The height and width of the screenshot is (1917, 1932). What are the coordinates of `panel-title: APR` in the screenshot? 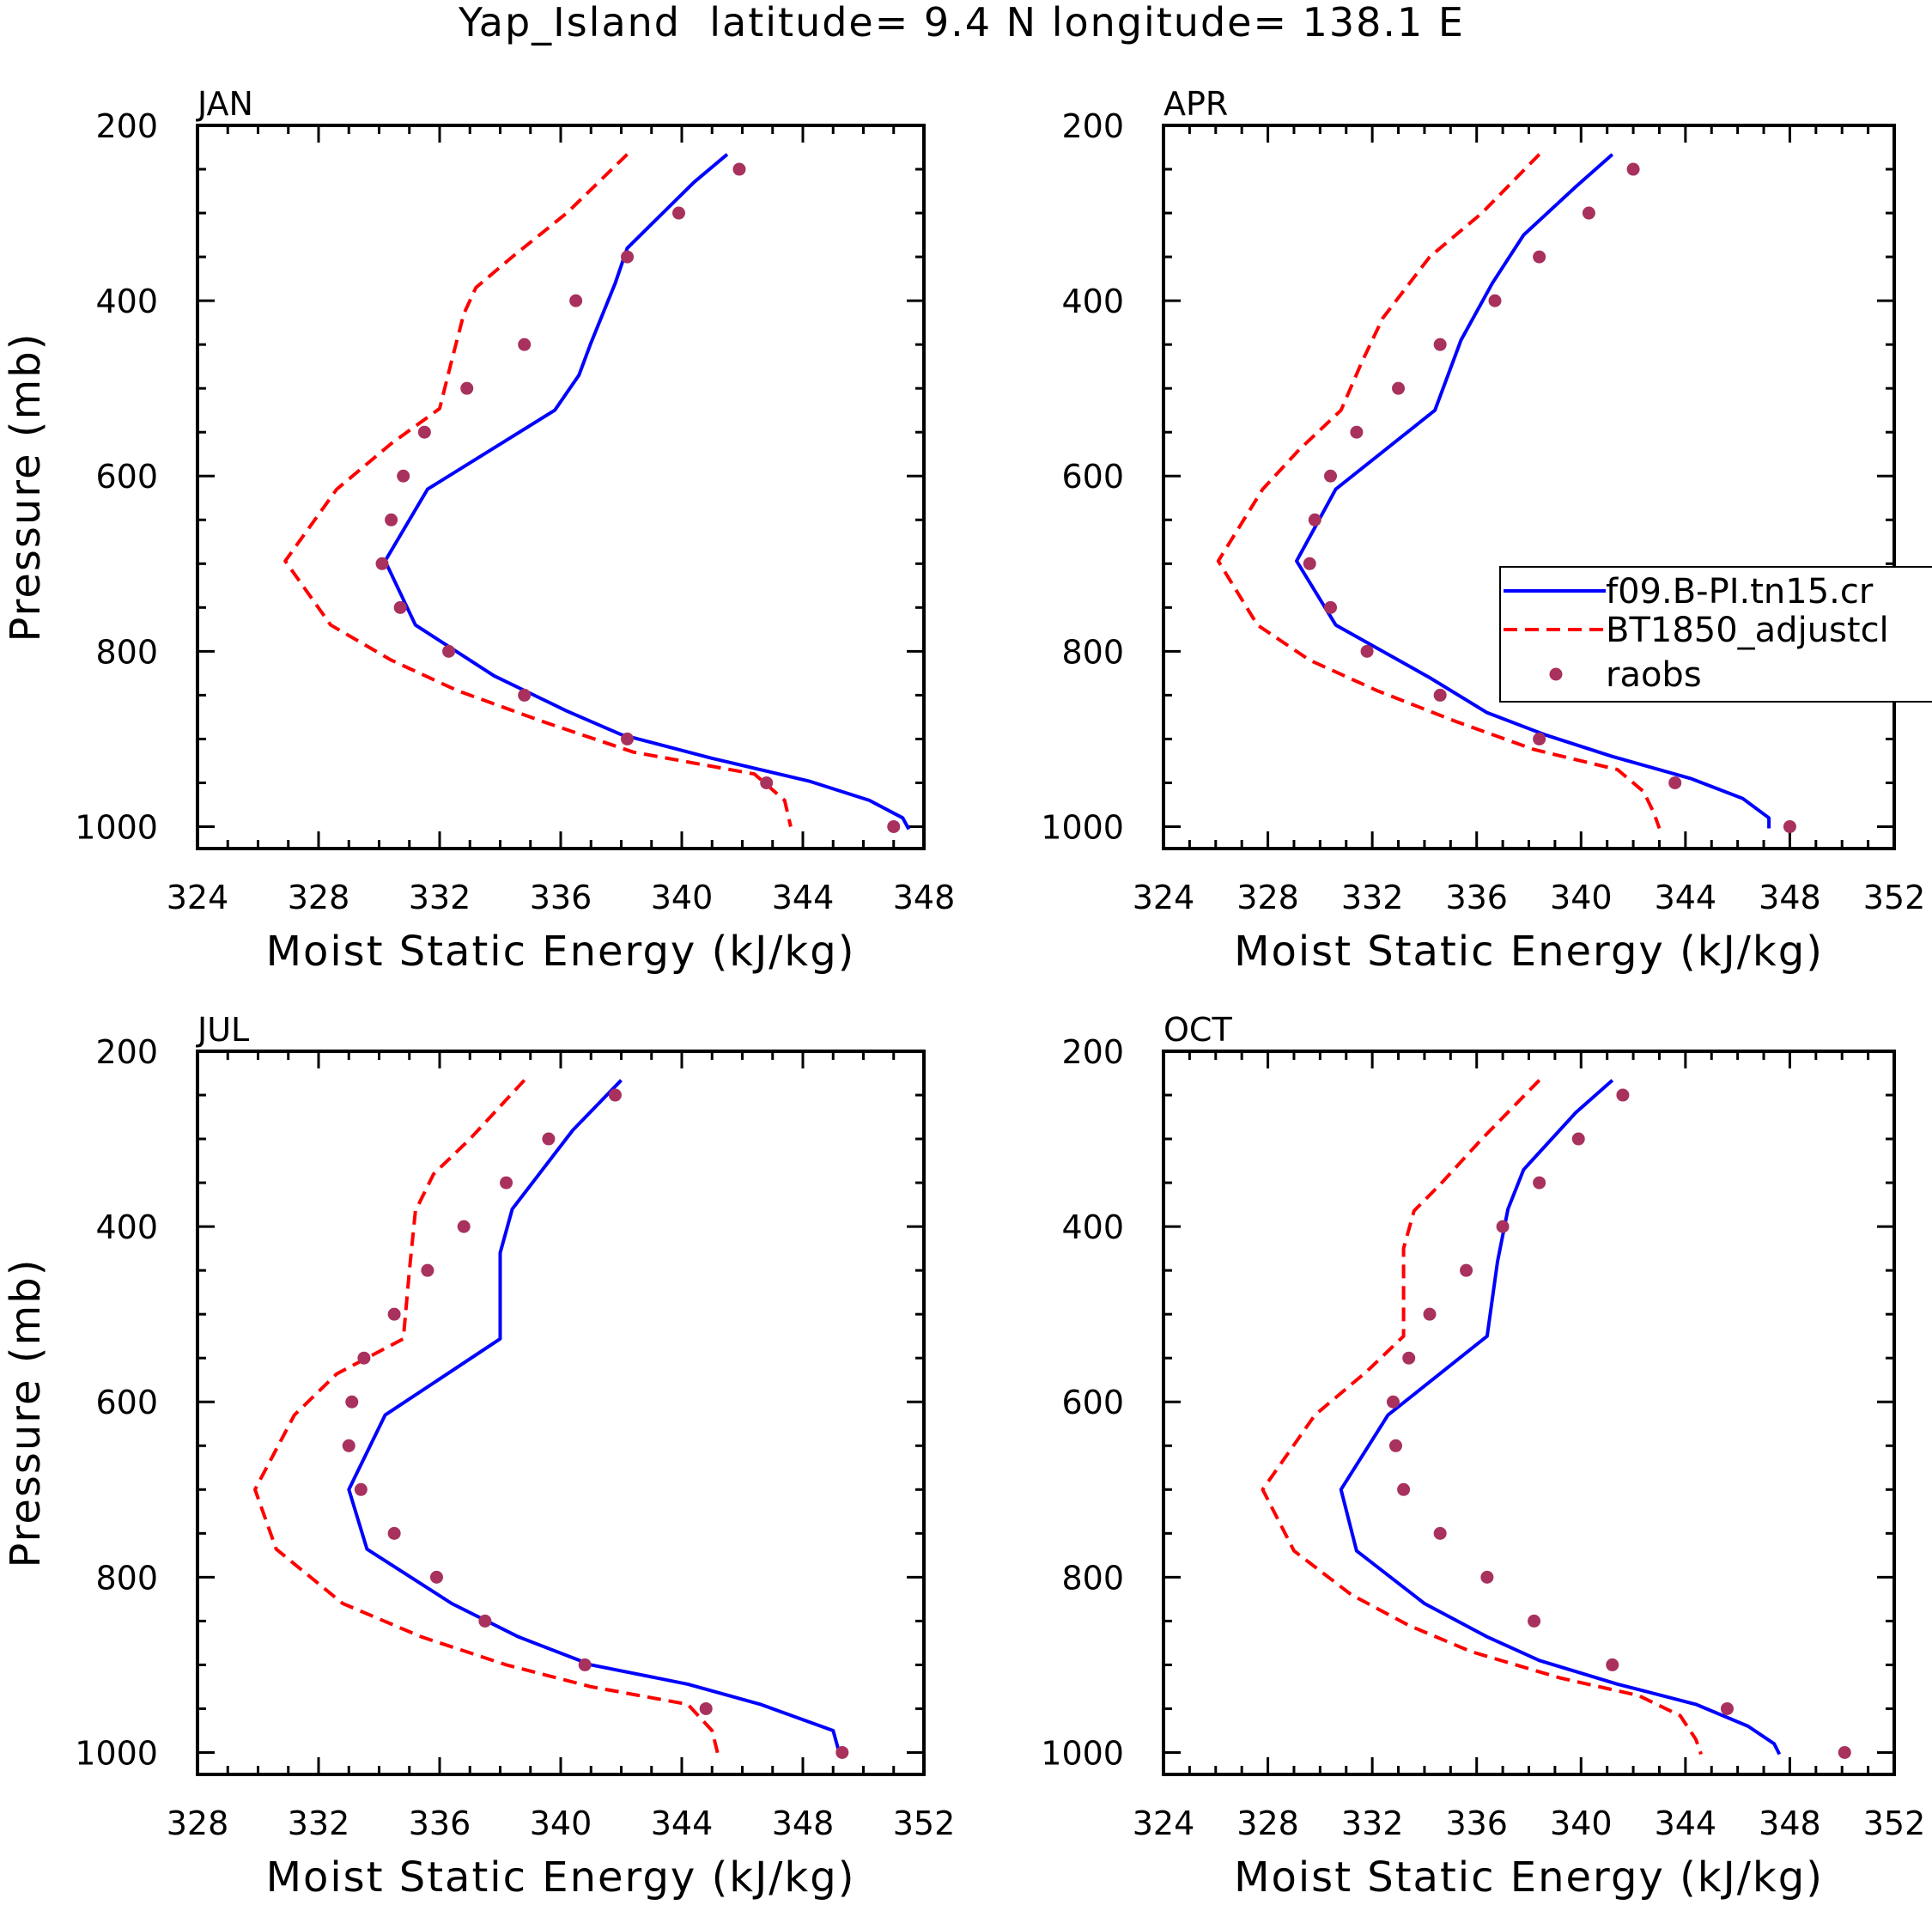 It's located at (1195, 104).